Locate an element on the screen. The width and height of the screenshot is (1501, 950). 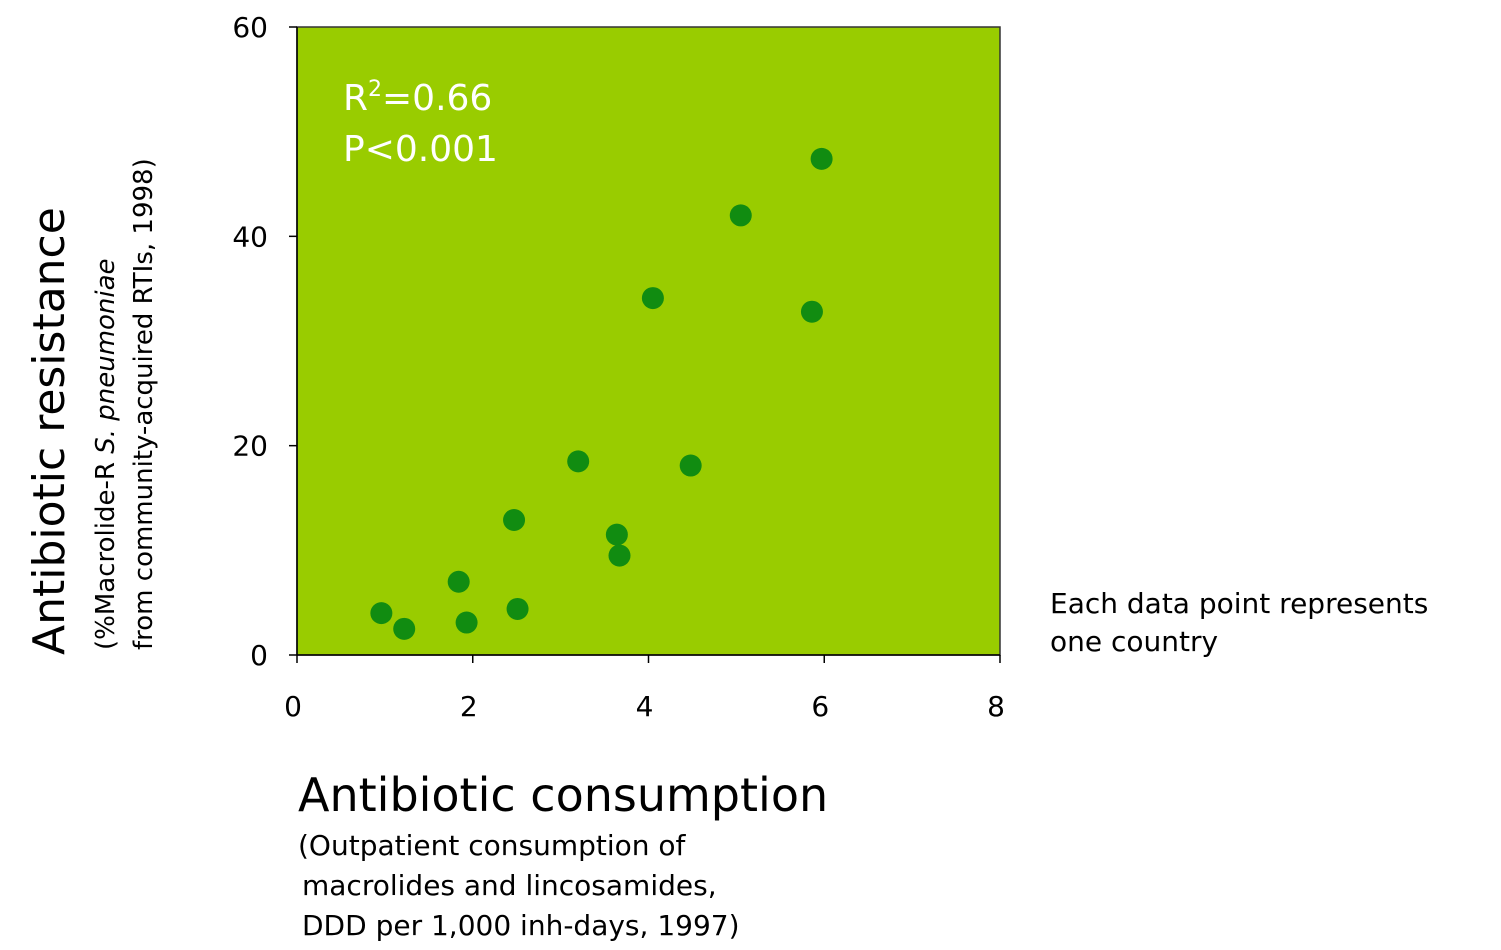
annotation-sup: 2 is located at coordinates (375, 89).